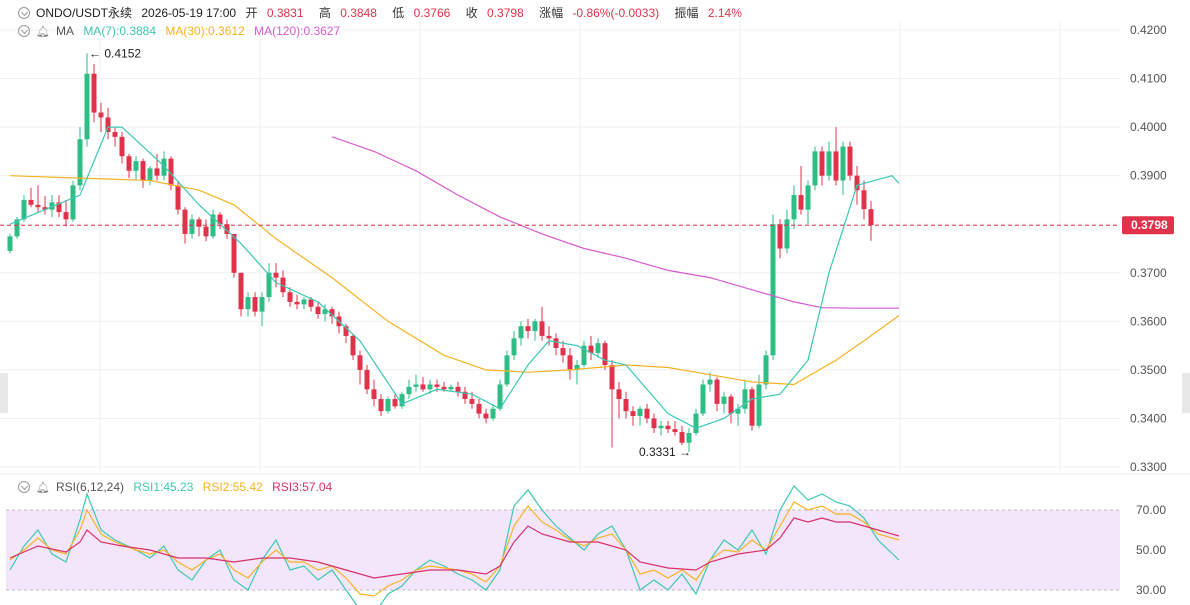  I want to click on y-tick-label: 0.4000, so click(1148, 127).